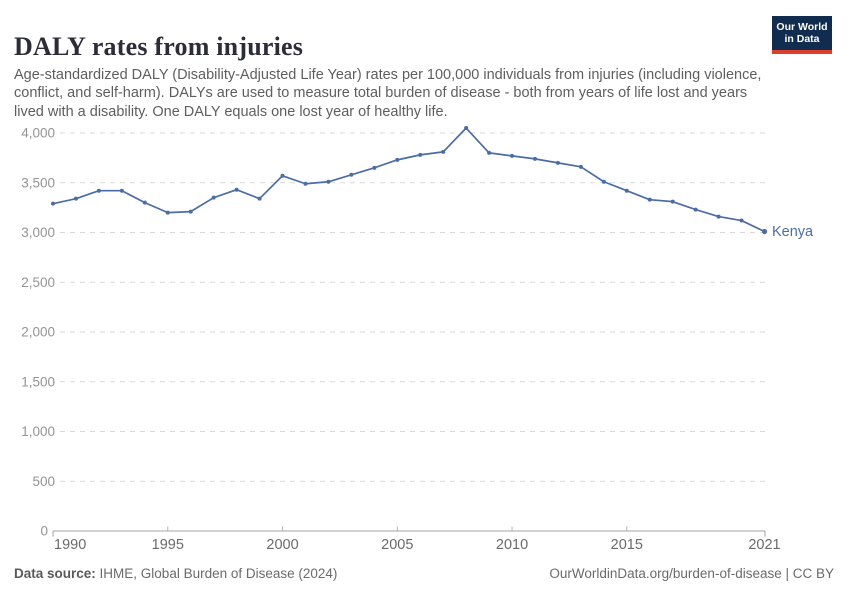  Describe the element at coordinates (802, 27) in the screenshot. I see `owid-logo-line1: Our World` at that location.